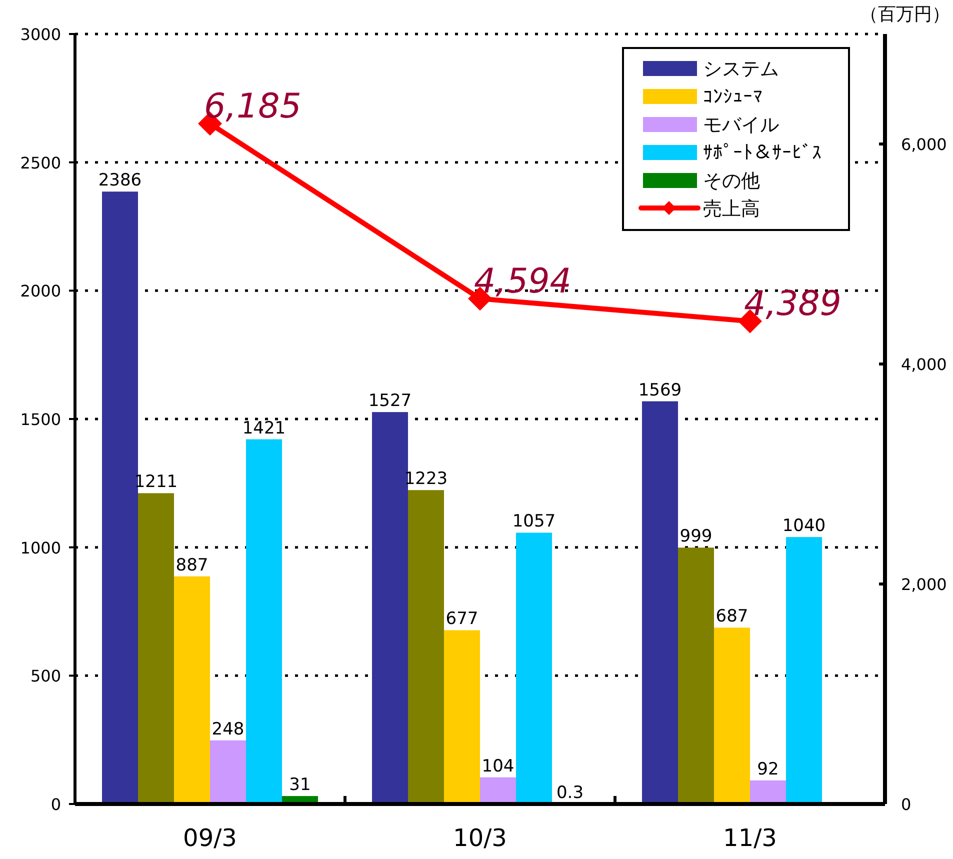  What do you see at coordinates (905, 14) in the screenshot?
I see `y2-axis-title: （百万円）` at bounding box center [905, 14].